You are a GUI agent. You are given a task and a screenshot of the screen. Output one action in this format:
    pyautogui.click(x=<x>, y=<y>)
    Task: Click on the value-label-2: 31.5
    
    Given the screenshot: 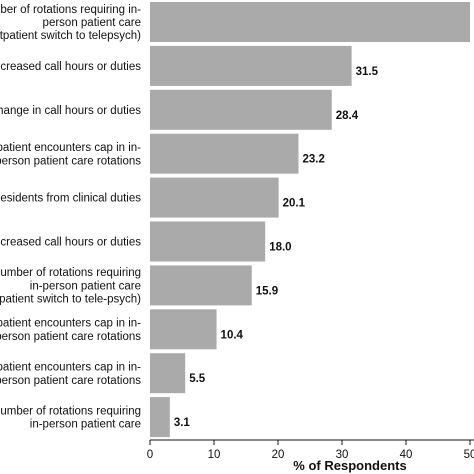 What is the action you would take?
    pyautogui.click(x=367, y=72)
    